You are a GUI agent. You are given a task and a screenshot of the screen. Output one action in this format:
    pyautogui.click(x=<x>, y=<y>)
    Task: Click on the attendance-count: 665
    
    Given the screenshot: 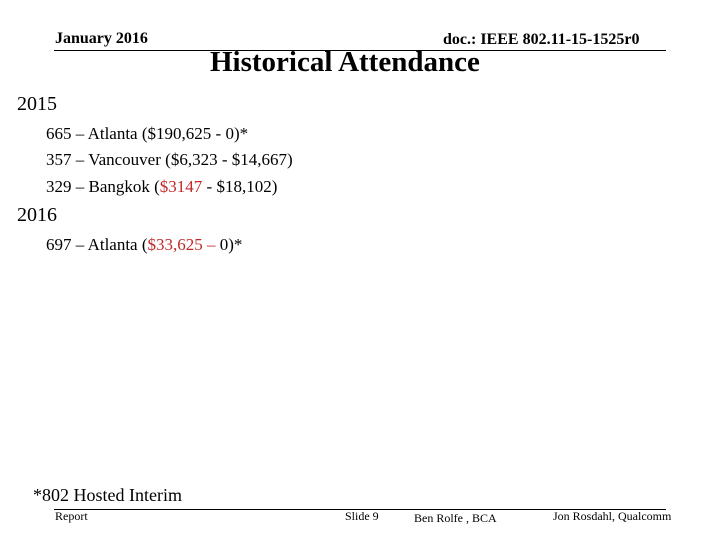 What is the action you would take?
    pyautogui.click(x=59, y=133)
    